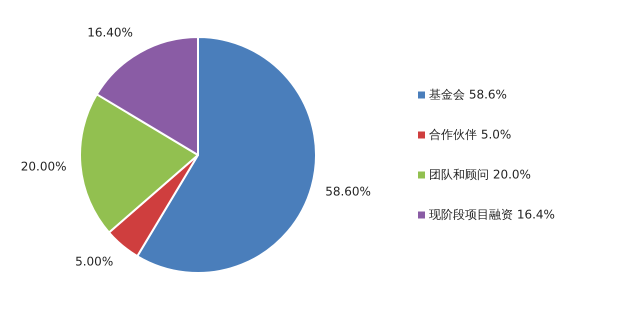 This screenshot has height=311, width=622. What do you see at coordinates (348, 191) in the screenshot?
I see `data-label: 58.60%` at bounding box center [348, 191].